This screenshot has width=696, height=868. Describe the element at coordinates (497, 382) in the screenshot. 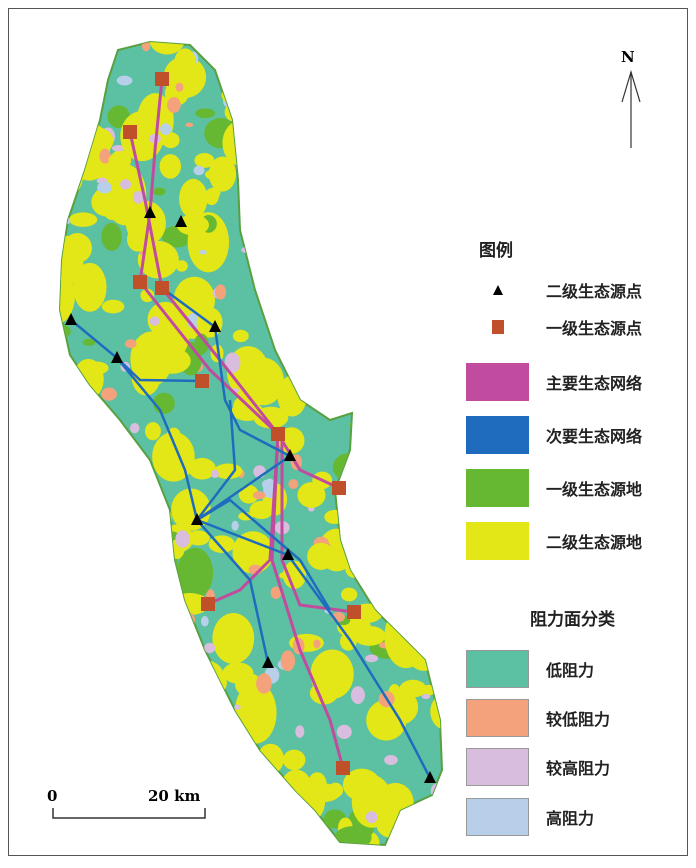

I see `legend-swatch` at that location.